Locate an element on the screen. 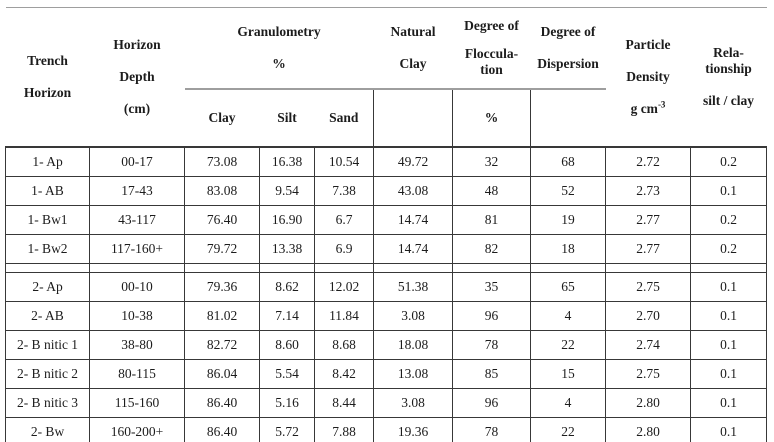  cell-horizon: 1- Bw1 is located at coordinates (47, 220).